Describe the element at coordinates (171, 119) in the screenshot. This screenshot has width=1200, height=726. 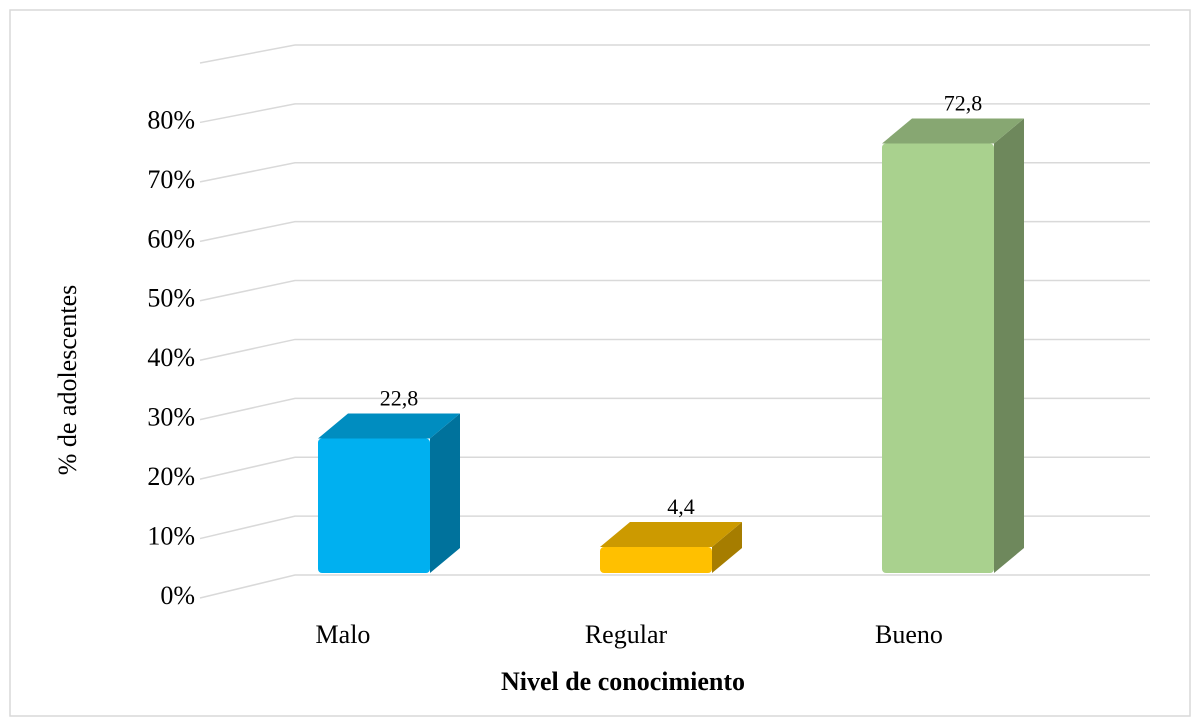
I see `y-tick-label: 80%` at that location.